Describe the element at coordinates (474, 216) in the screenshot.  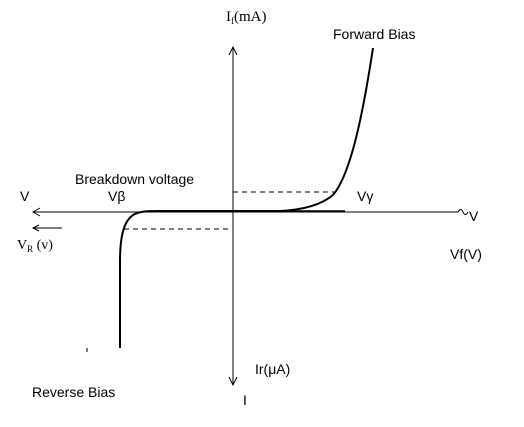
I see `v-right-label: V` at that location.